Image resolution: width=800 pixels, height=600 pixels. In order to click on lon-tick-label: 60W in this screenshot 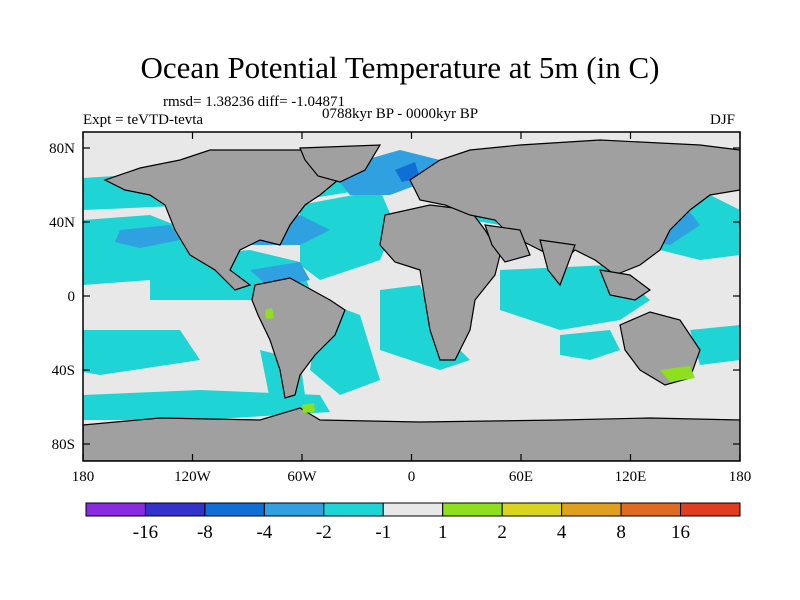, I will do `click(302, 477)`.